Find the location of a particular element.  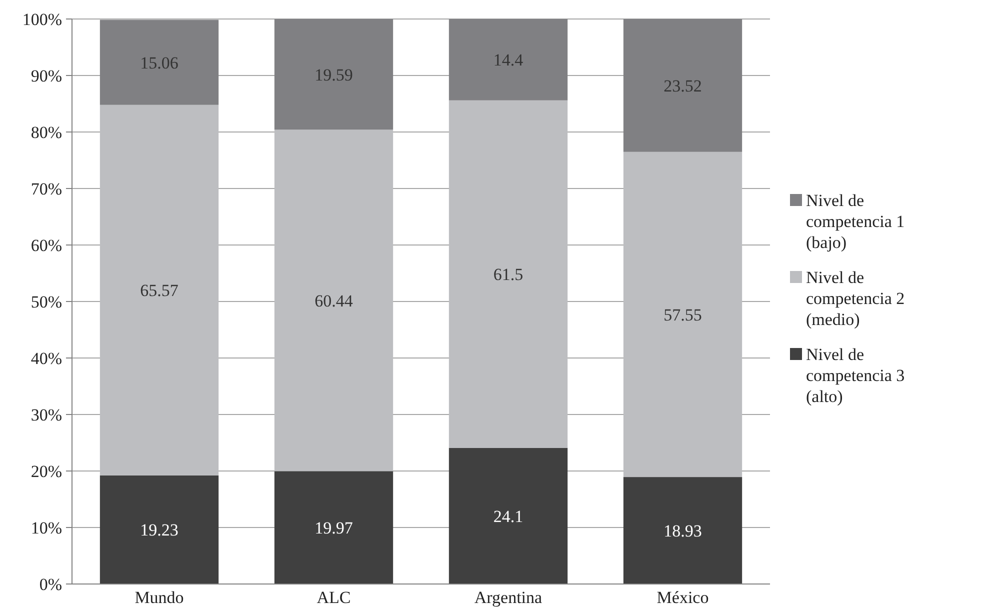

x-tick-label: México is located at coordinates (682, 597).